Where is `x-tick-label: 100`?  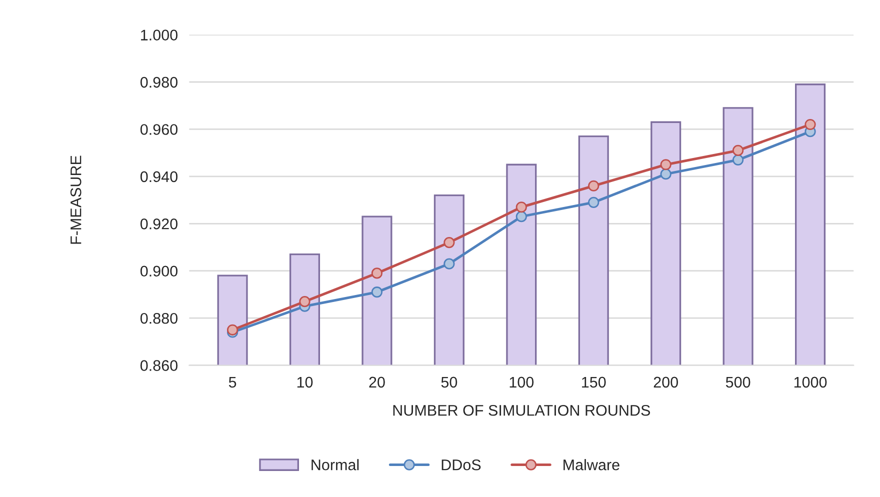 x-tick-label: 100 is located at coordinates (522, 382).